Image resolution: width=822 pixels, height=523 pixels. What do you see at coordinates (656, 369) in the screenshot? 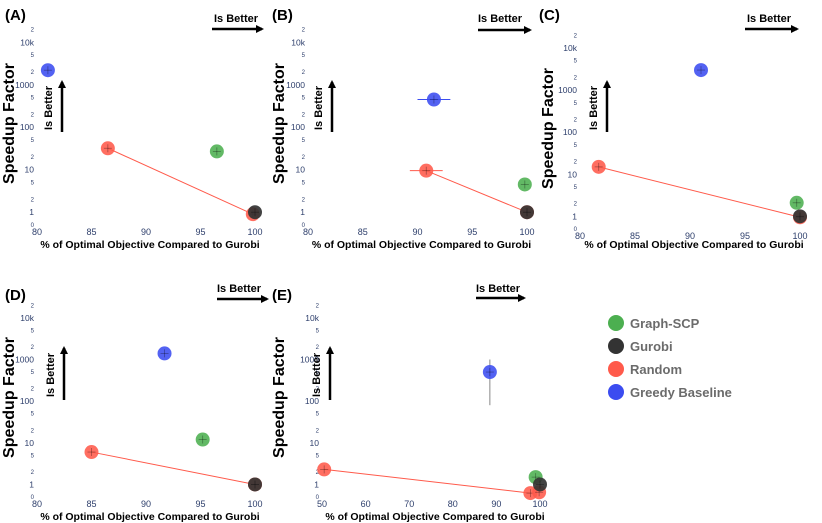
I see `legend-label: Random` at bounding box center [656, 369].